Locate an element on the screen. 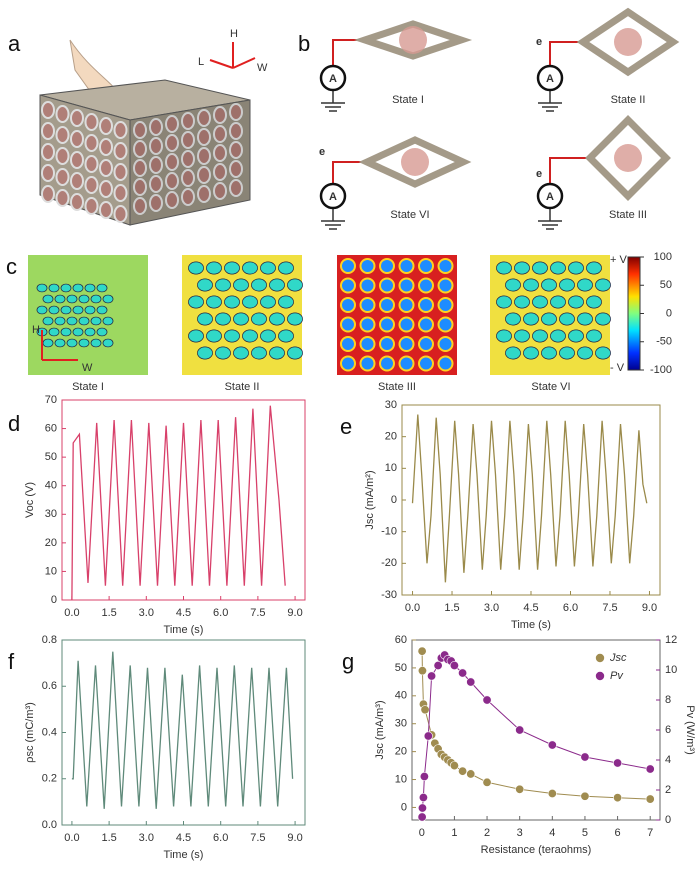 Image resolution: width=700 pixels, height=875 pixels. y-tick-label: 50 is located at coordinates (51, 457).